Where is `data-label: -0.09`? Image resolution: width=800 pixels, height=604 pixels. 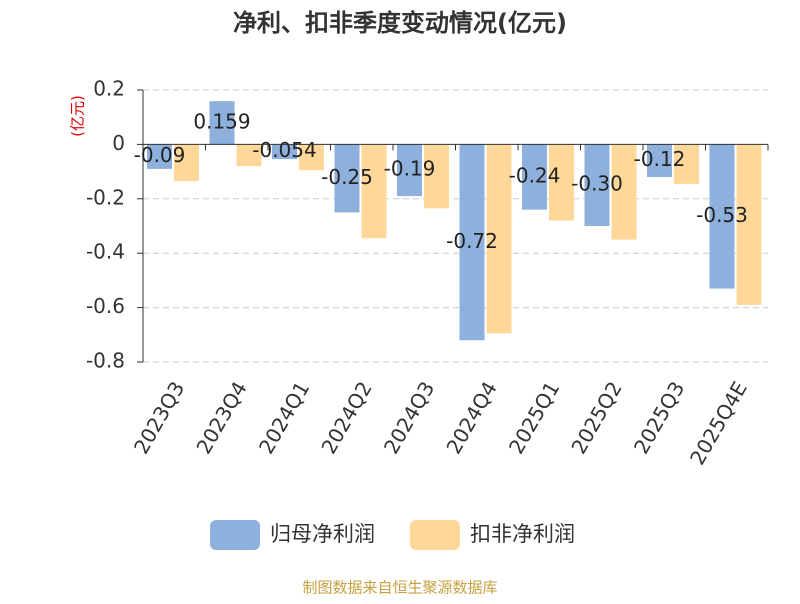 data-label: -0.09 is located at coordinates (160, 155).